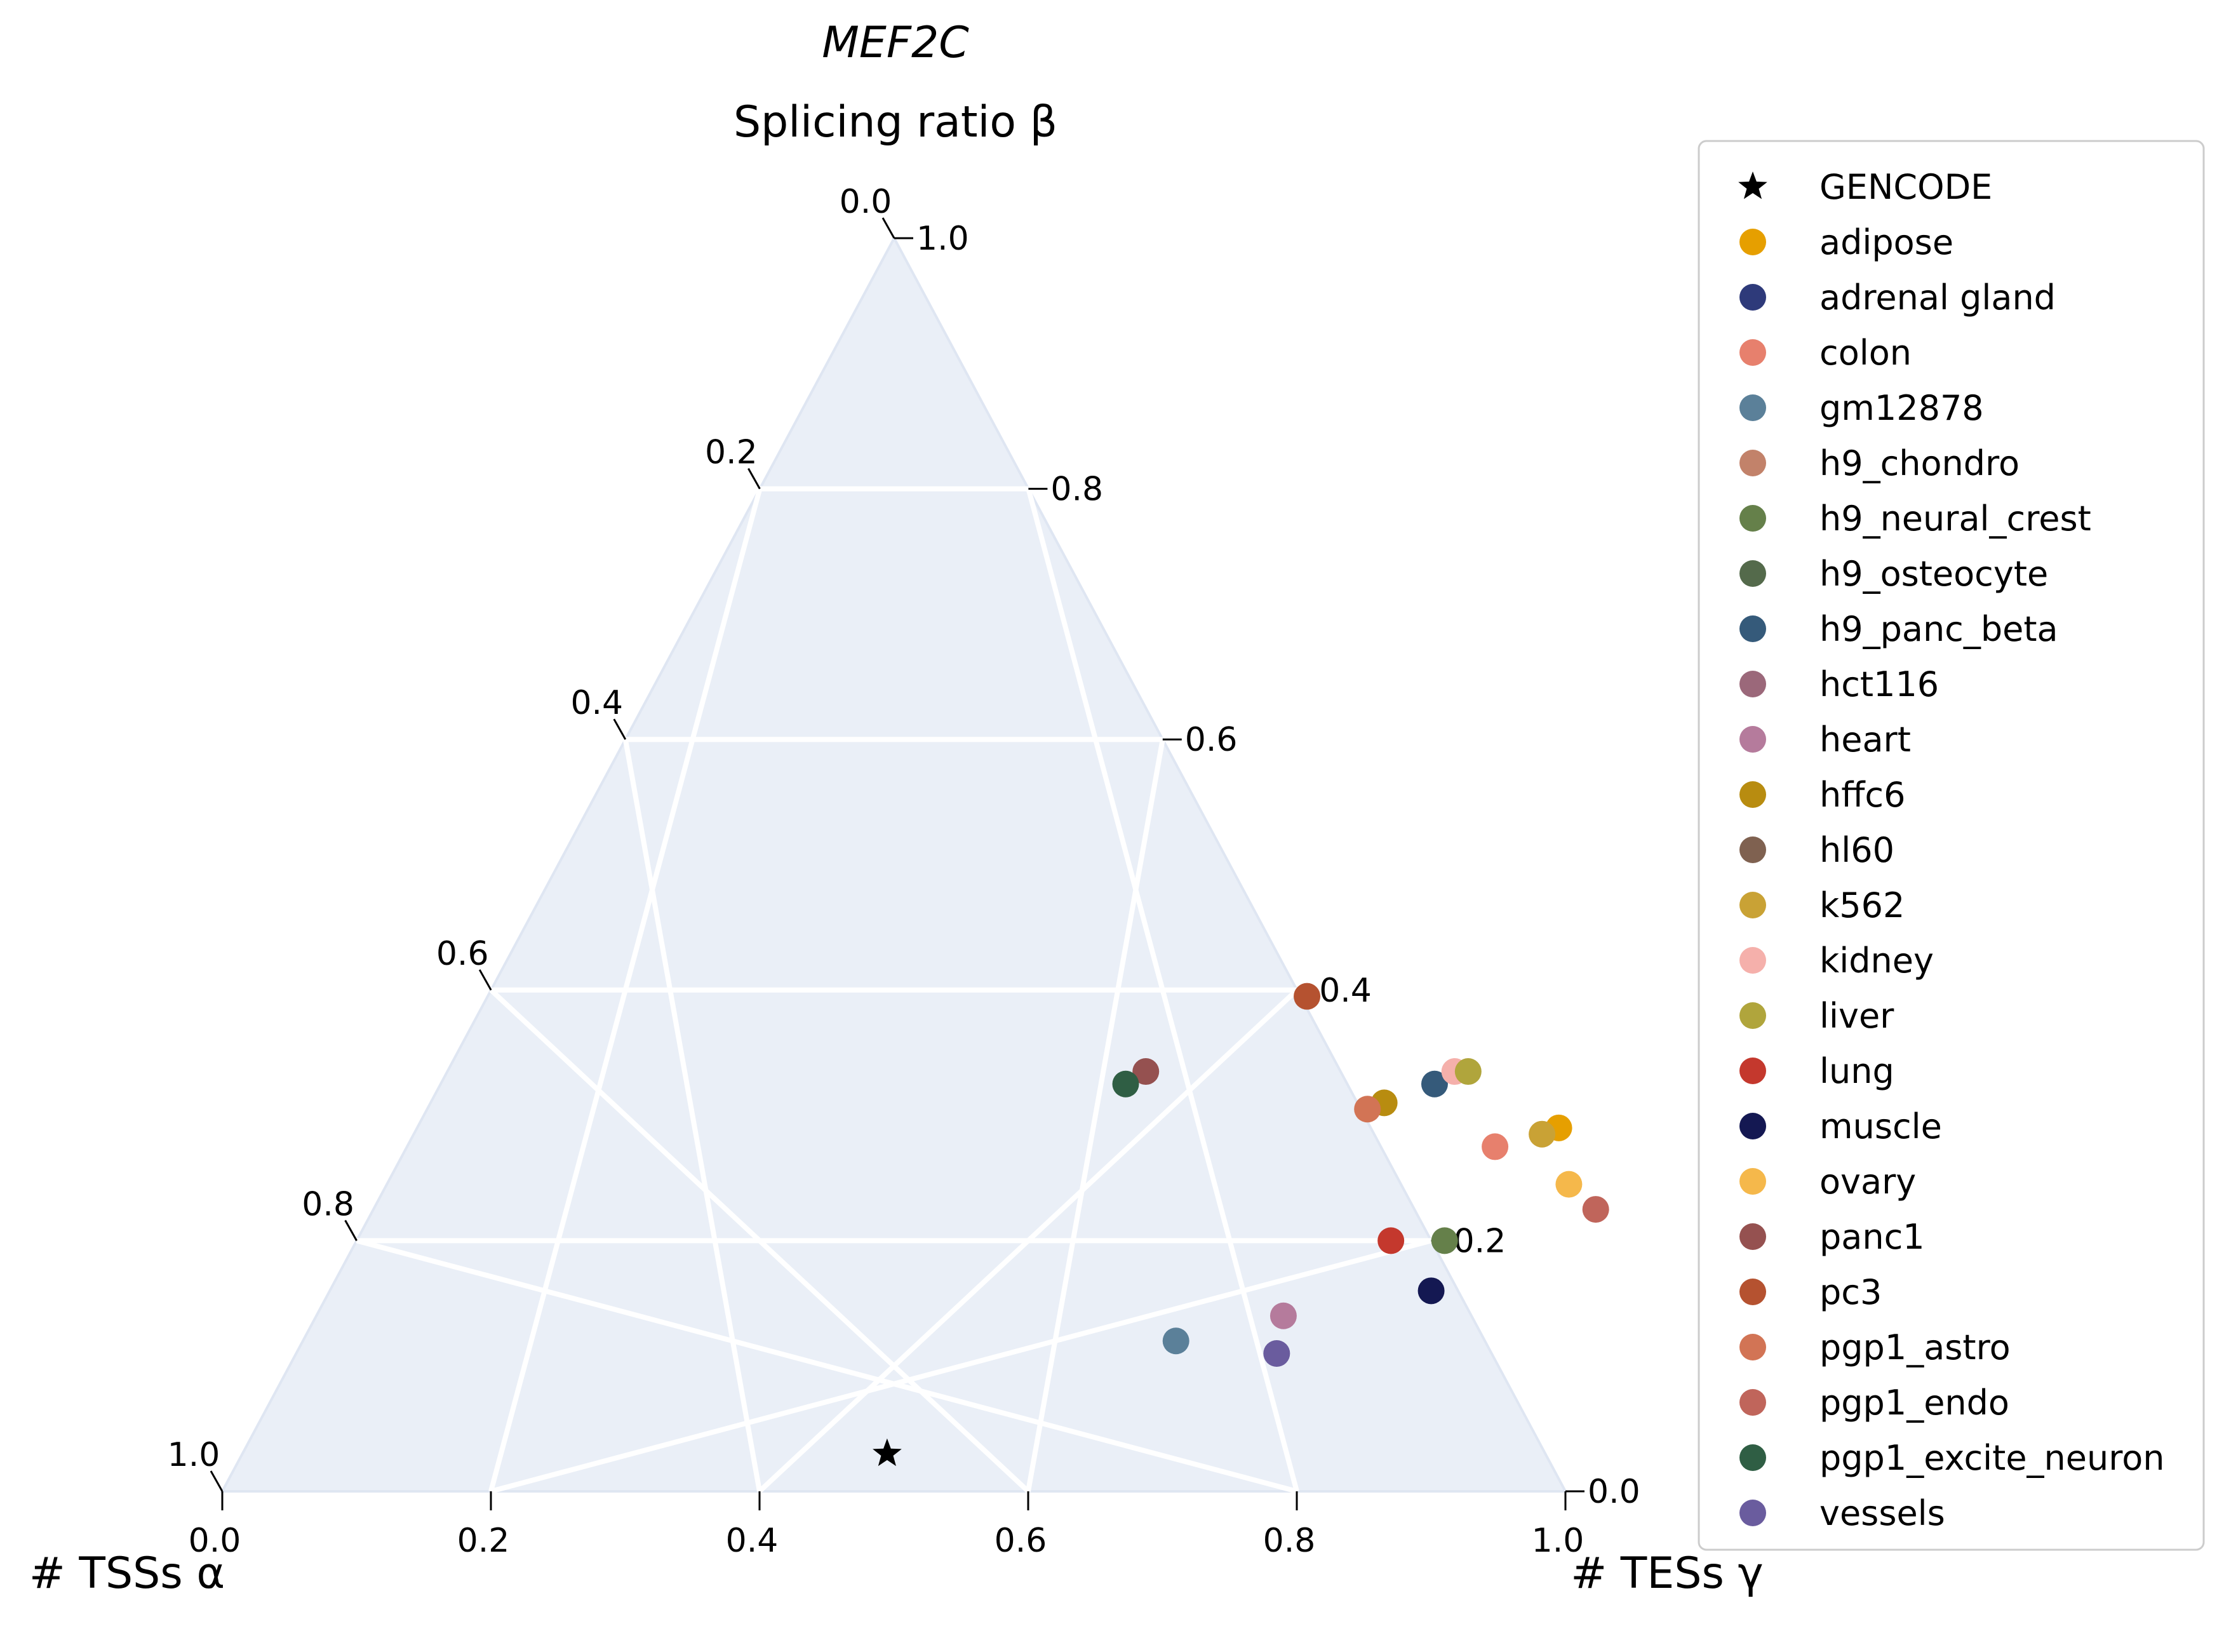  What do you see at coordinates (1938, 629) in the screenshot?
I see `legend-label: h9_panc_beta` at bounding box center [1938, 629].